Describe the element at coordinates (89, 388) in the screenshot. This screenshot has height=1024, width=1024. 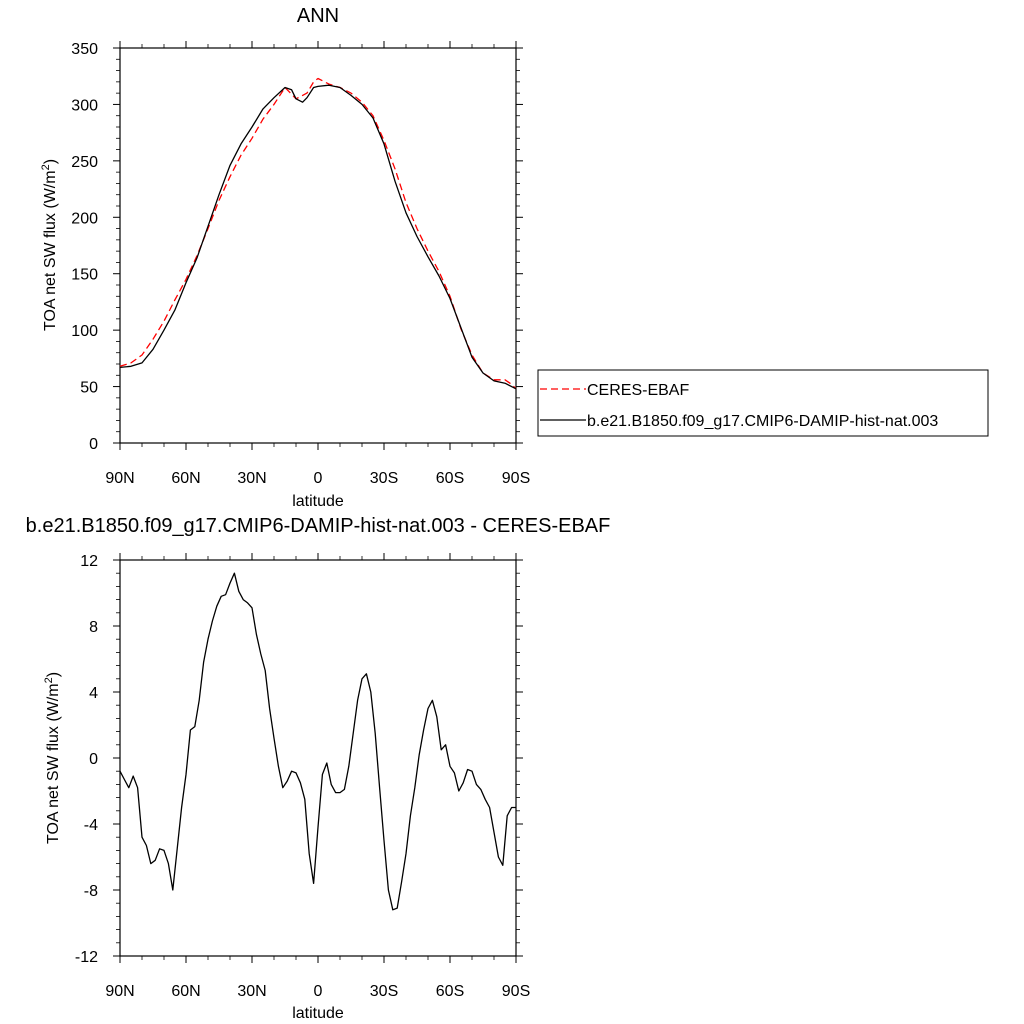
I see `y-tick-label: 50` at that location.